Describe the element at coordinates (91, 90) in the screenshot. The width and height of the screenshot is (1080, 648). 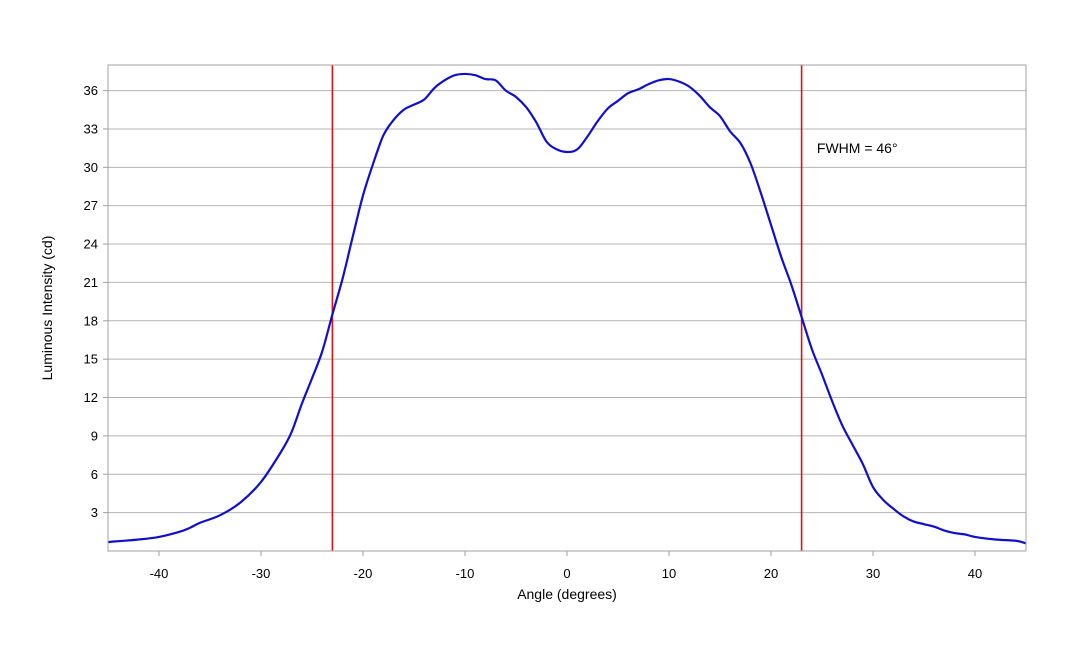
I see `y-tick-label: 36` at that location.